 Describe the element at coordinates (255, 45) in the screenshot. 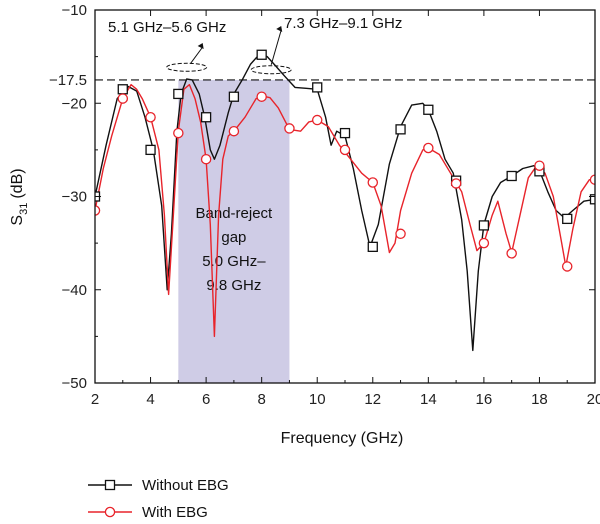

I see `annotations: 5.1 GHz–5.6 GHz 7.3 GHz–9.1 GHz` at that location.